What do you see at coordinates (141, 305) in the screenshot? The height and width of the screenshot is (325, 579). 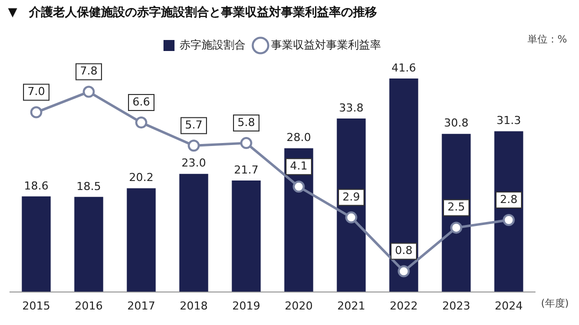 I see `x-tick-label: 2017` at bounding box center [141, 305].